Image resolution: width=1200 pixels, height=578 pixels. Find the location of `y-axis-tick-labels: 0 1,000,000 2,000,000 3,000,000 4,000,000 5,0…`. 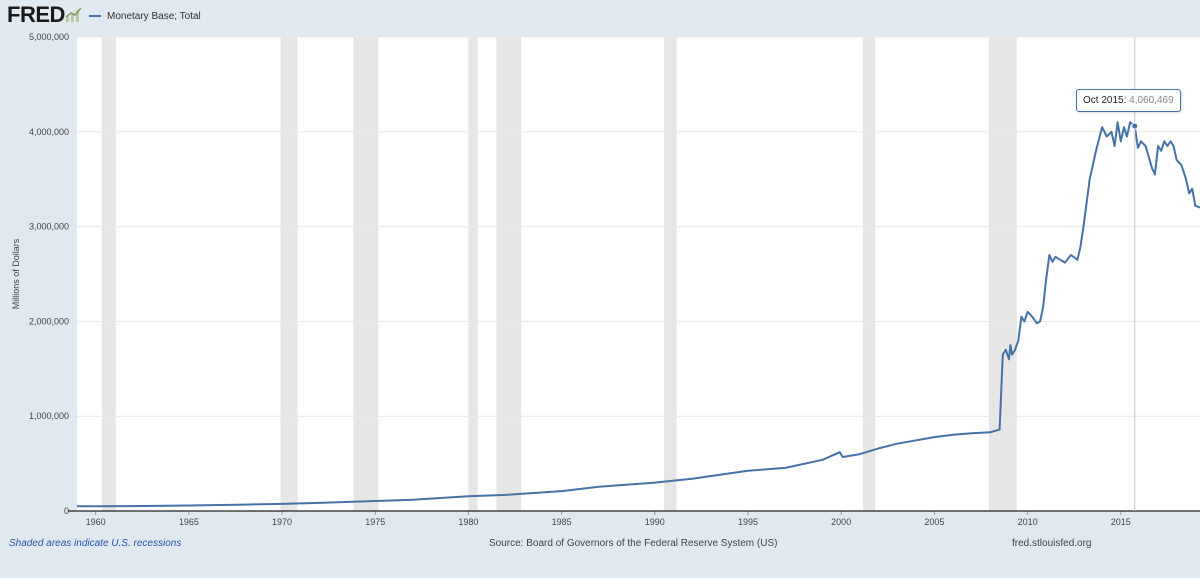

y-axis-tick-labels: 0 1,000,000 2,000,000 3,000,000 4,000,000 5,0… is located at coordinates (49, 274).